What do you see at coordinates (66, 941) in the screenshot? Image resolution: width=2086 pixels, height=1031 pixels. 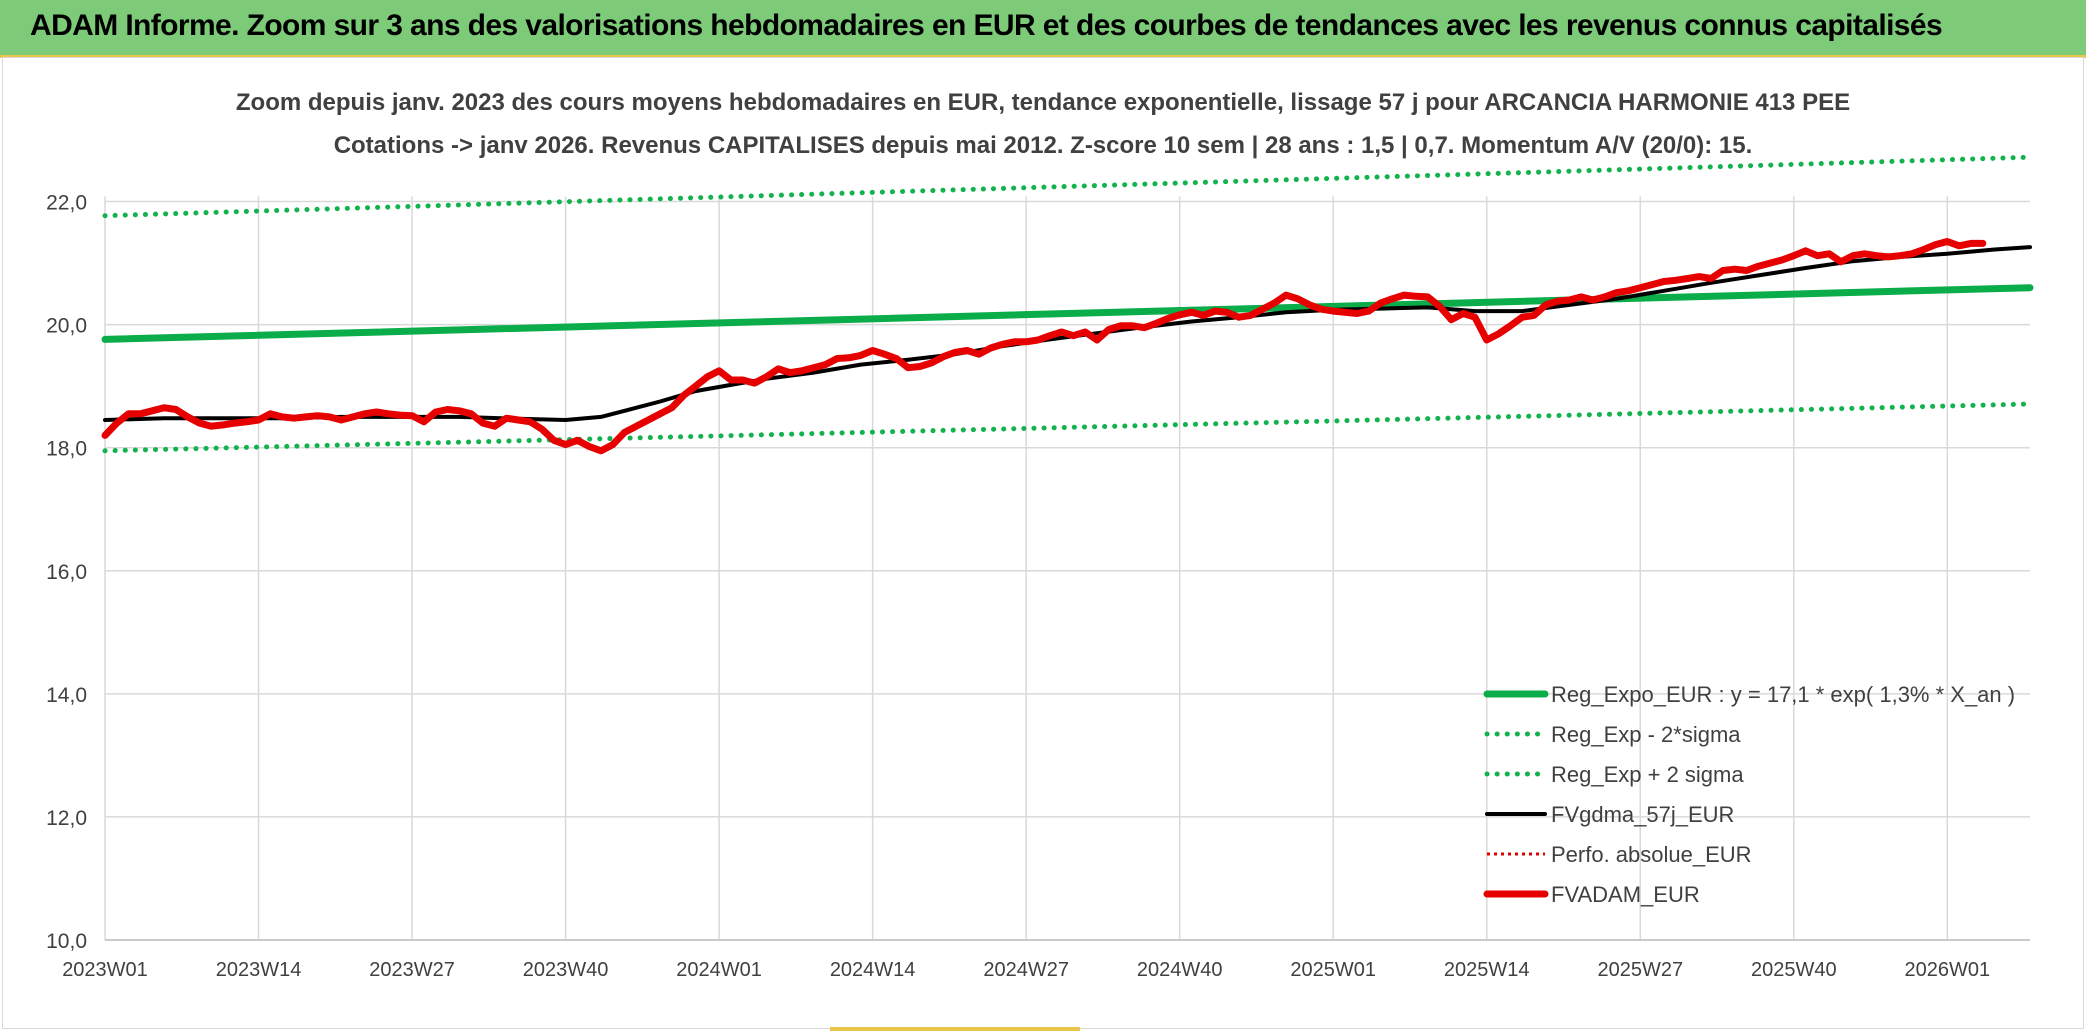 I see `y-tick-label: 10,0` at bounding box center [66, 941].